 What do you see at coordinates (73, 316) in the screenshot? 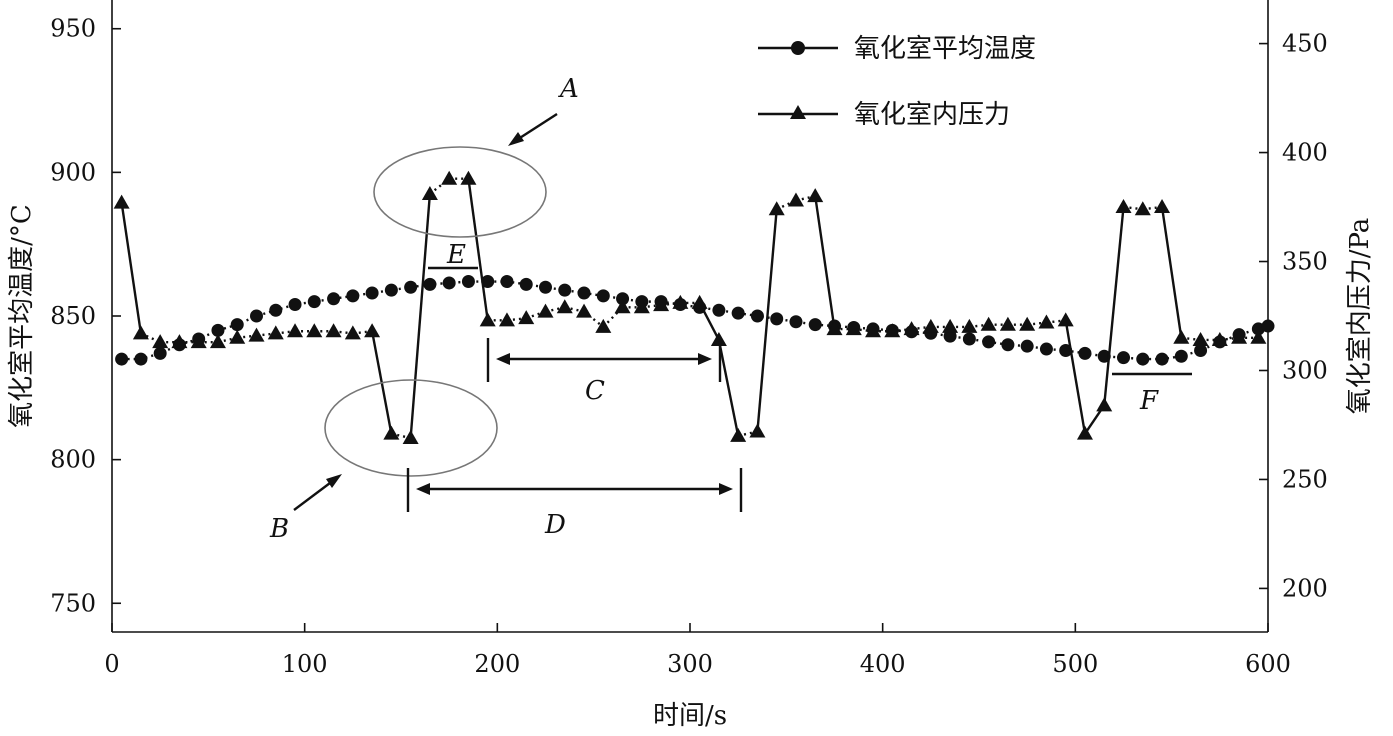
I see `left-y-tick-label: 850` at bounding box center [73, 316].